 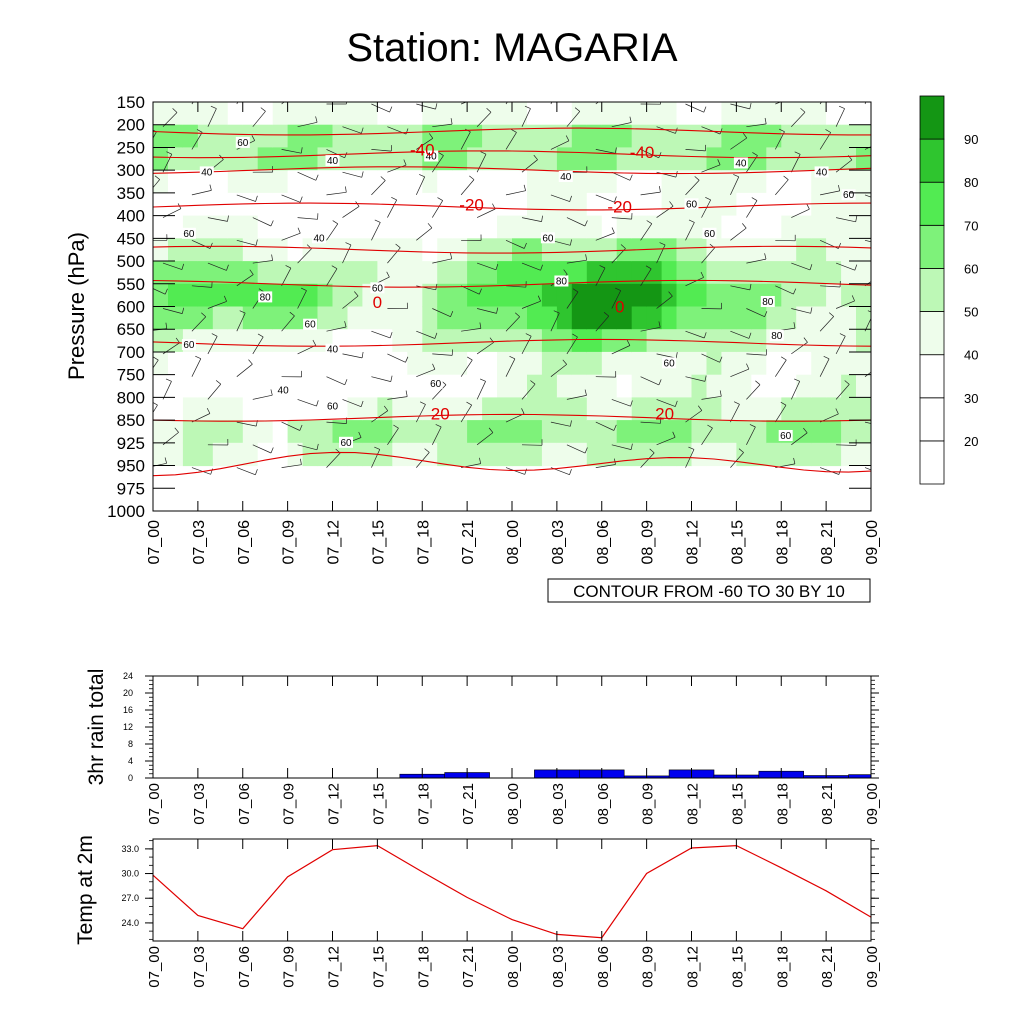 I want to click on pressure-tick-label: 150, so click(x=131, y=102).